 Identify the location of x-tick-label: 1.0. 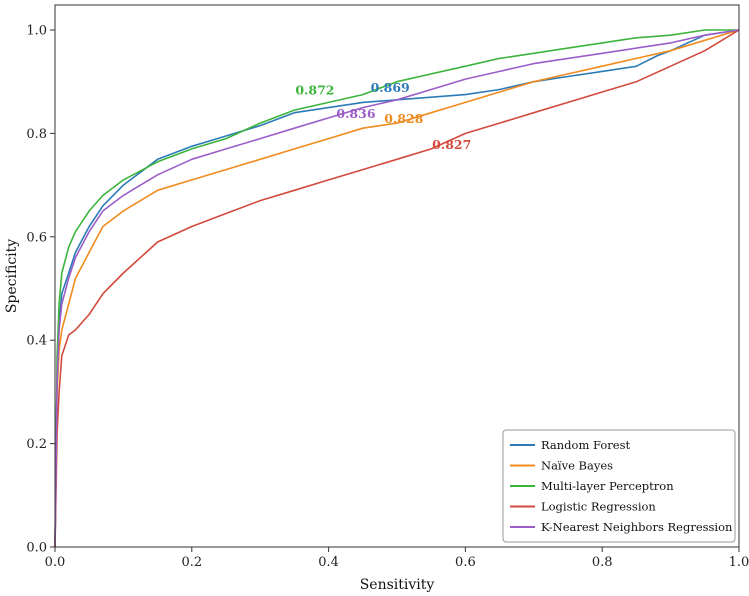
(739, 562).